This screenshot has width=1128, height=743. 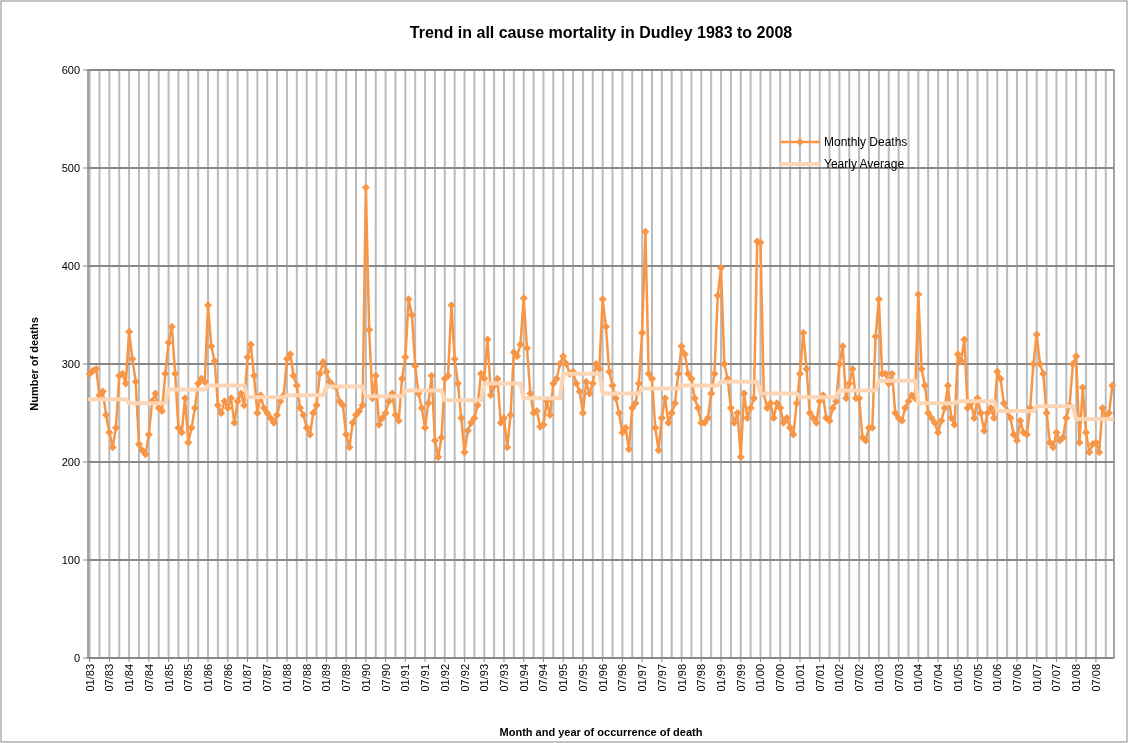 What do you see at coordinates (148, 678) in the screenshot?
I see `x-tick-label: 07/84` at bounding box center [148, 678].